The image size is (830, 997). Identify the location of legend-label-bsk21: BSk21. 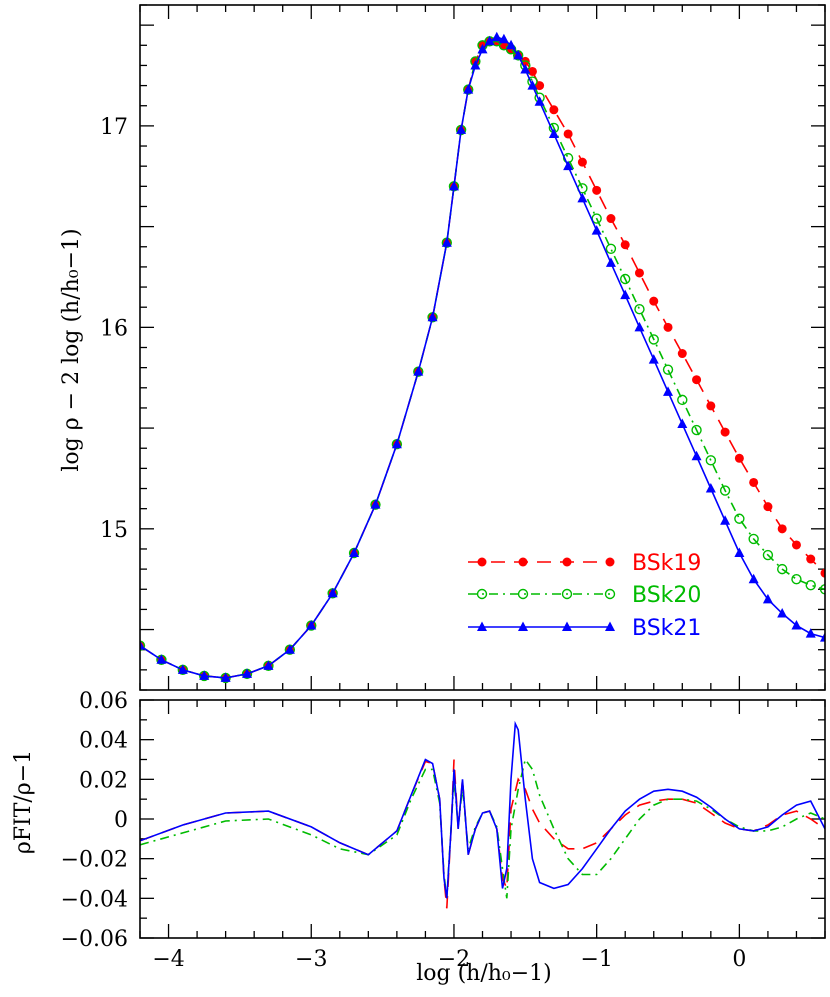
(666, 628).